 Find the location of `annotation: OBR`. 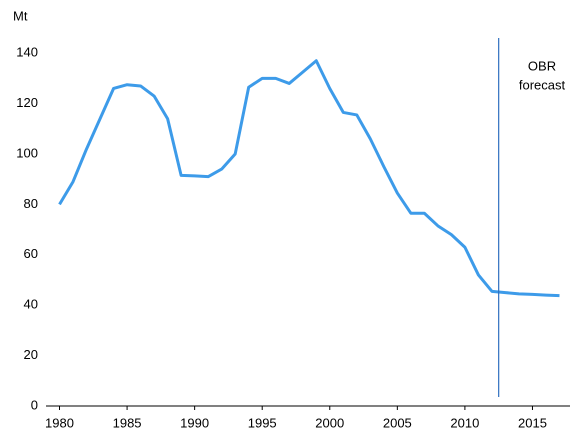

annotation: OBR is located at coordinates (542, 65).